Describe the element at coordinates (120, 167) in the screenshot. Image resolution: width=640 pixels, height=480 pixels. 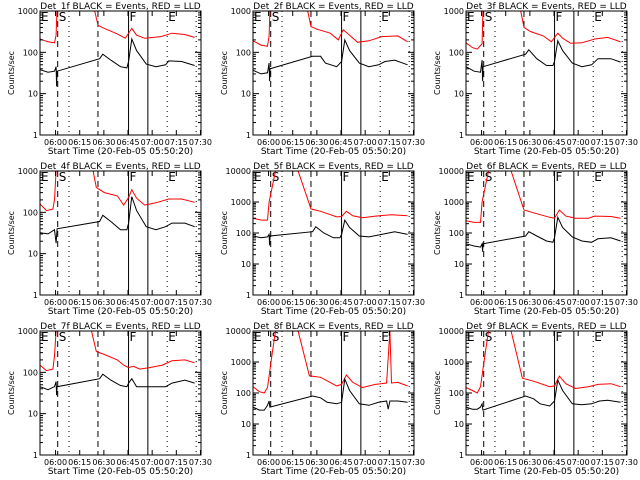
I see `panel-title: Det_4f BLACK = Events, RED = LLD` at that location.